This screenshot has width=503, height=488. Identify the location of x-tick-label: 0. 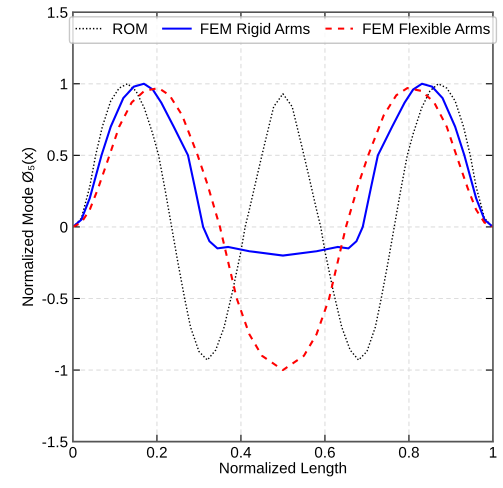
(73, 452).